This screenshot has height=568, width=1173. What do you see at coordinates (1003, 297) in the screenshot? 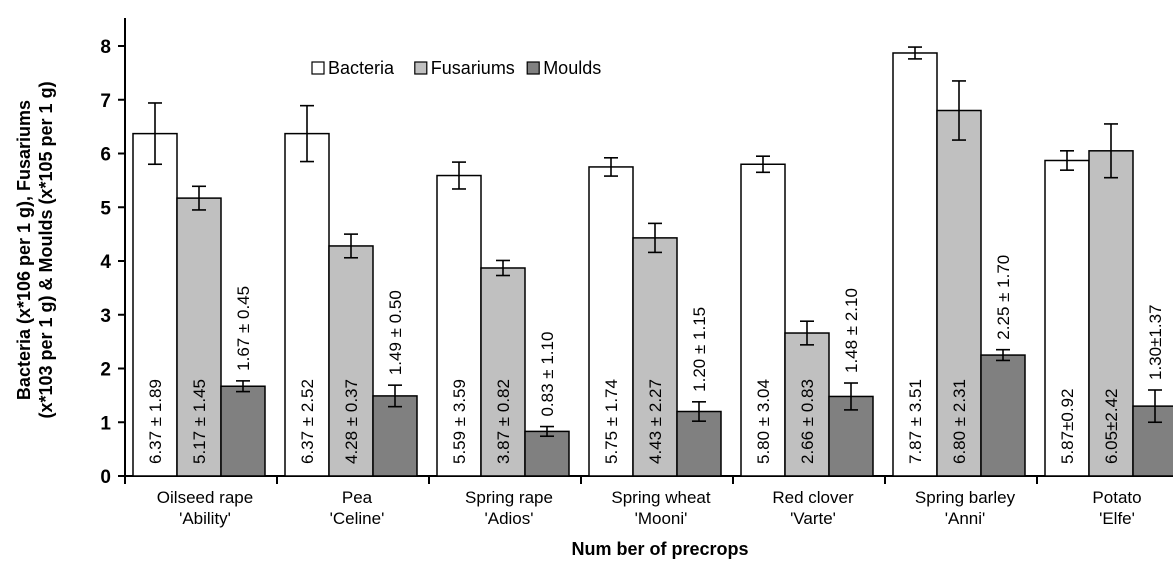
I see `data-label: 2.25 ± 1.70` at bounding box center [1003, 297].